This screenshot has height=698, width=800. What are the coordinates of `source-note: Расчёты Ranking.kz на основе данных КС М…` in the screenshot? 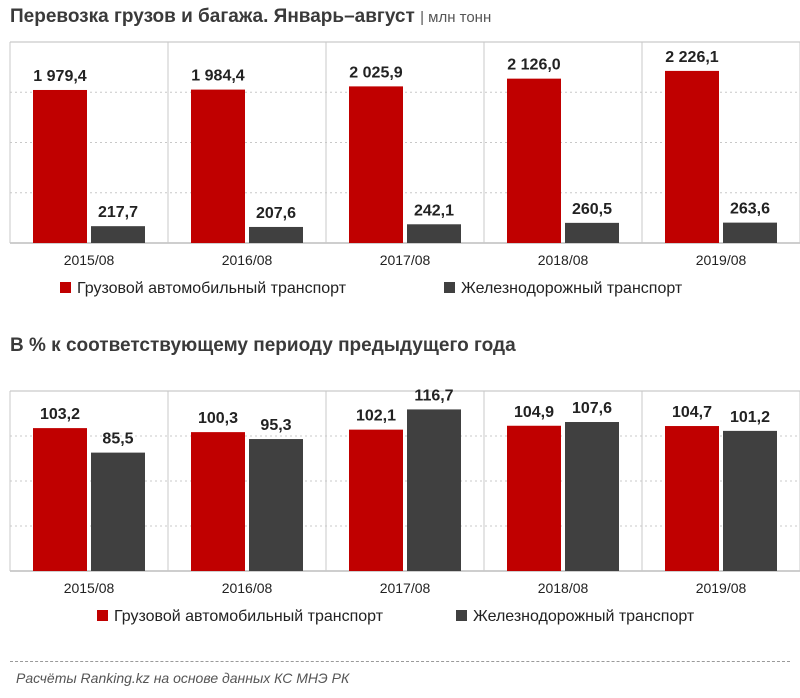 It's located at (183, 678).